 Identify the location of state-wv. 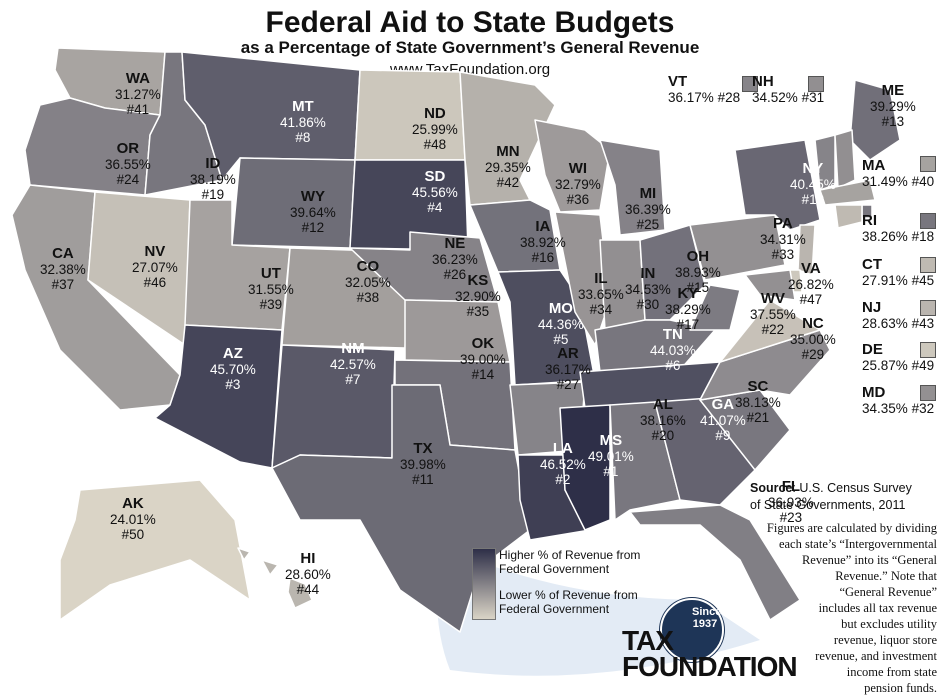
(715, 307).